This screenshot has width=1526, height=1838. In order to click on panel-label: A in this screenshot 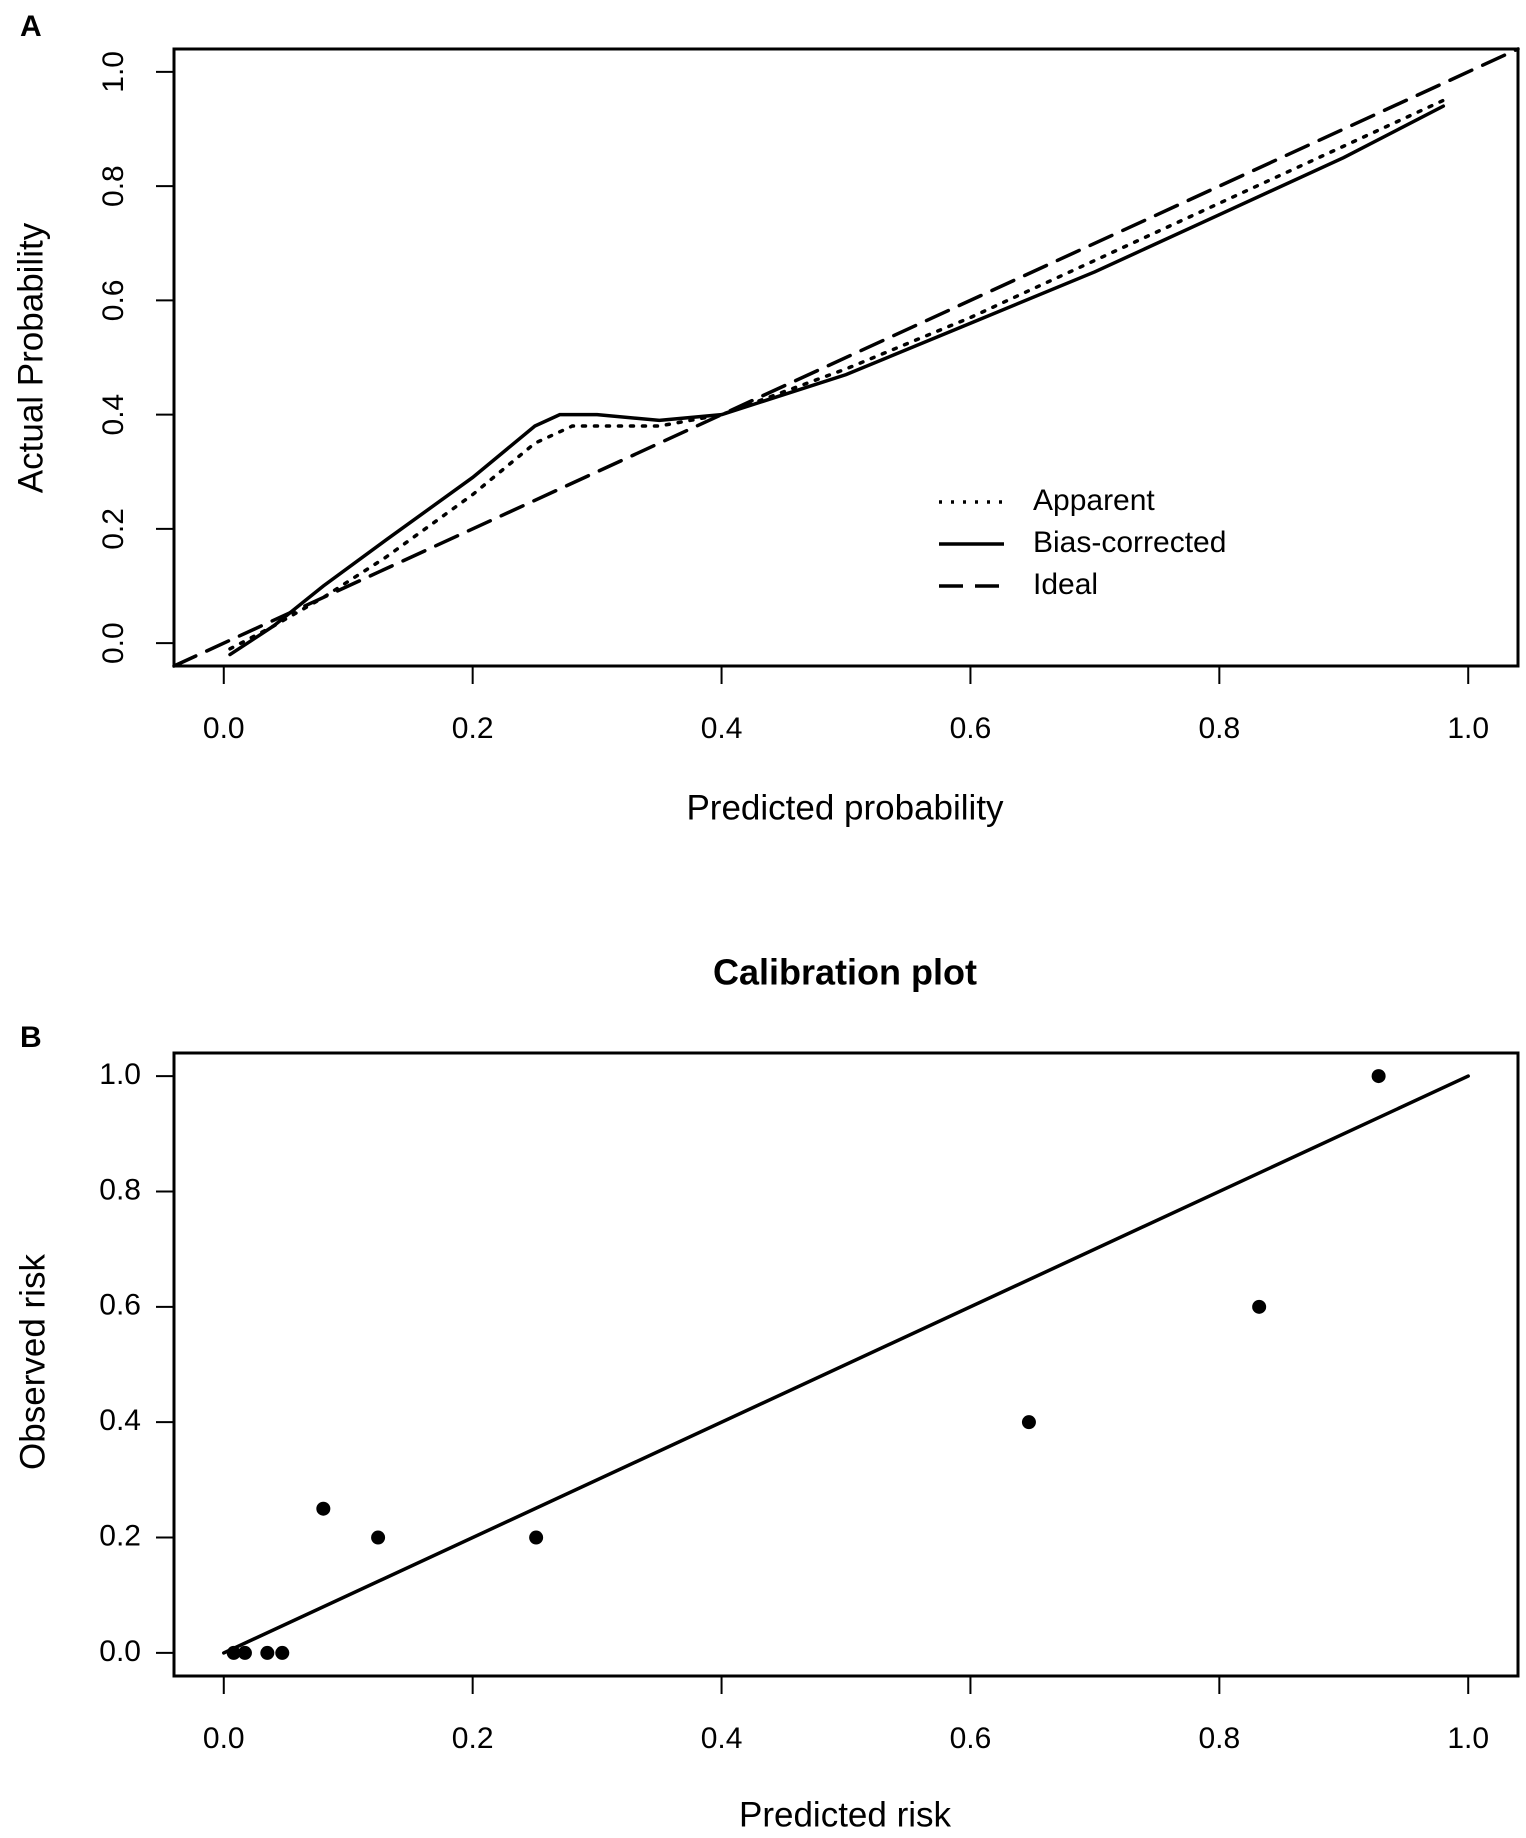, I will do `click(31, 26)`.